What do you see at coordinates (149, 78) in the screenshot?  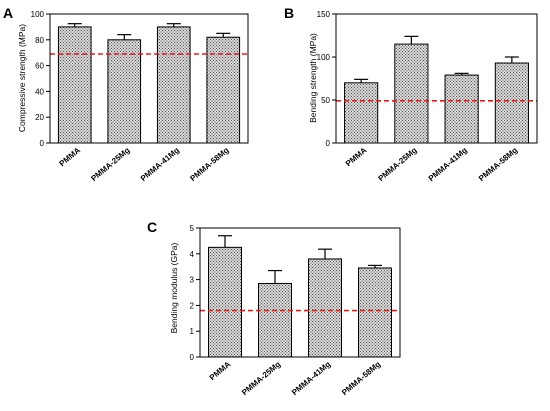 I see `axes-frame-a` at bounding box center [149, 78].